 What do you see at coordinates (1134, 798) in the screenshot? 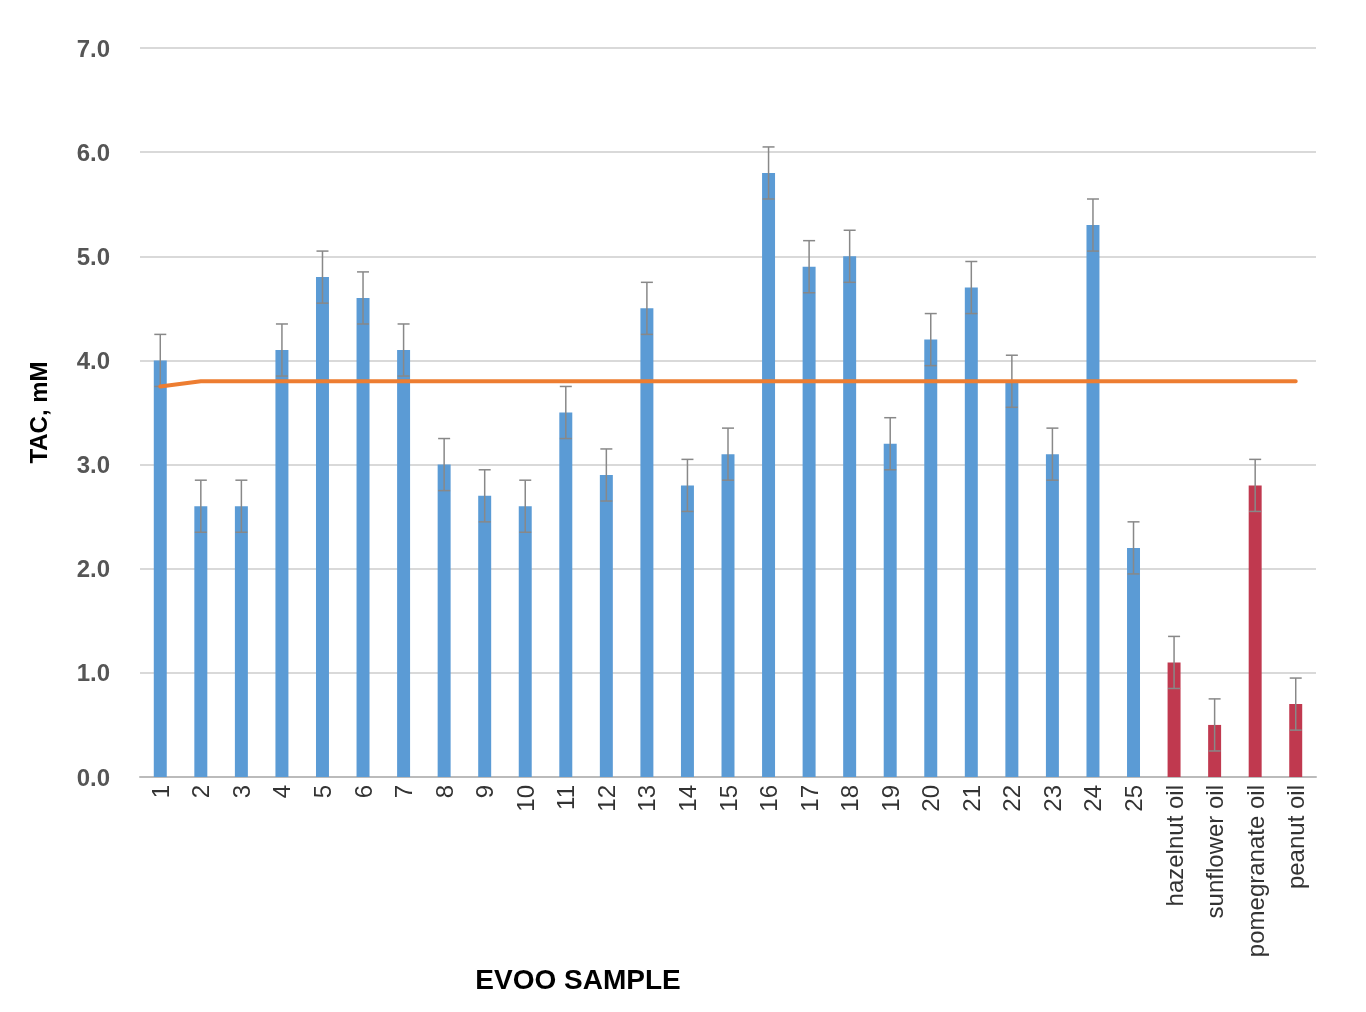
I see `x-tick-label: 25` at bounding box center [1134, 798].